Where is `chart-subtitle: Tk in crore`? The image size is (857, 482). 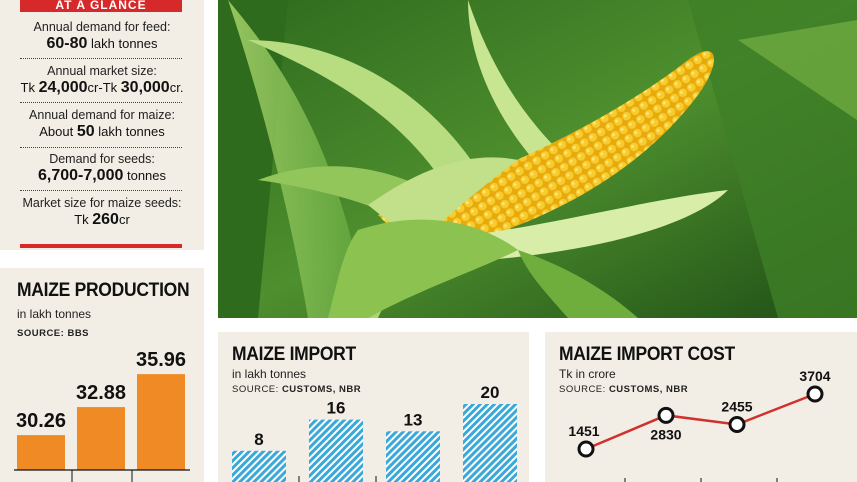
chart-subtitle: Tk in crore is located at coordinates (587, 374).